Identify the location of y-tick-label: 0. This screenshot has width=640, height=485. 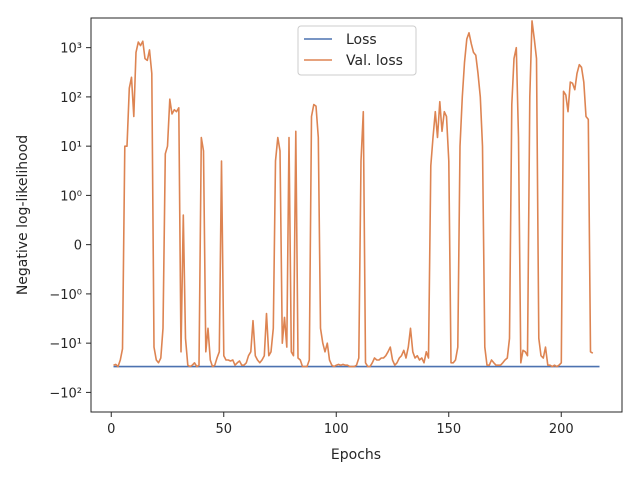
(78, 246).